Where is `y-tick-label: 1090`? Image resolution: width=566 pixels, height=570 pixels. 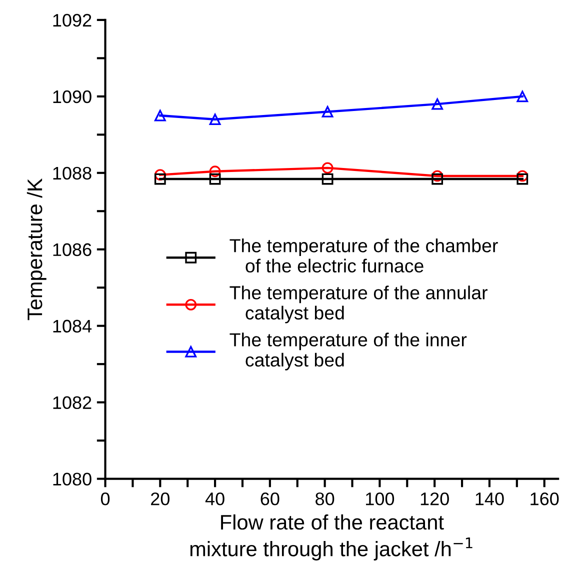 y-tick-label: 1090 is located at coordinates (72, 97).